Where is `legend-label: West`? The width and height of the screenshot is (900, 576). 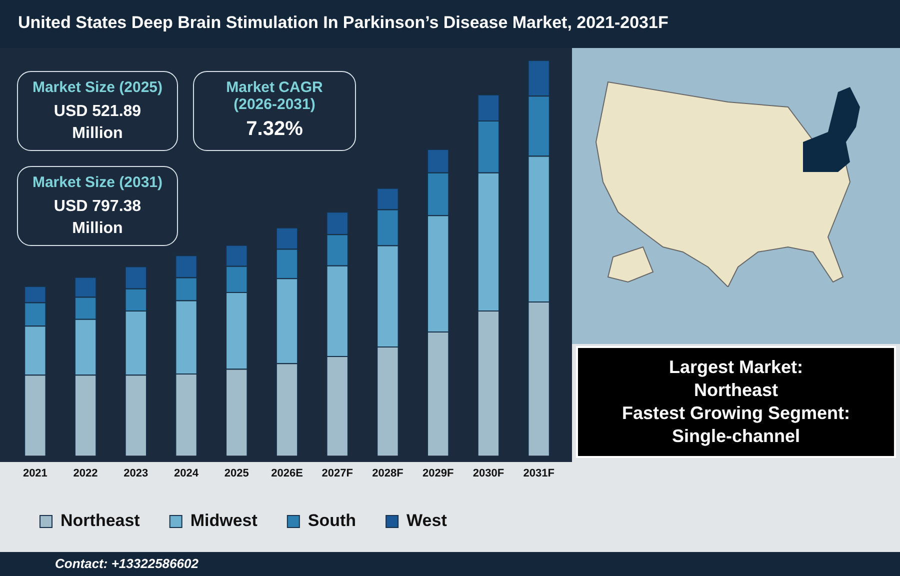 legend-label: West is located at coordinates (427, 520).